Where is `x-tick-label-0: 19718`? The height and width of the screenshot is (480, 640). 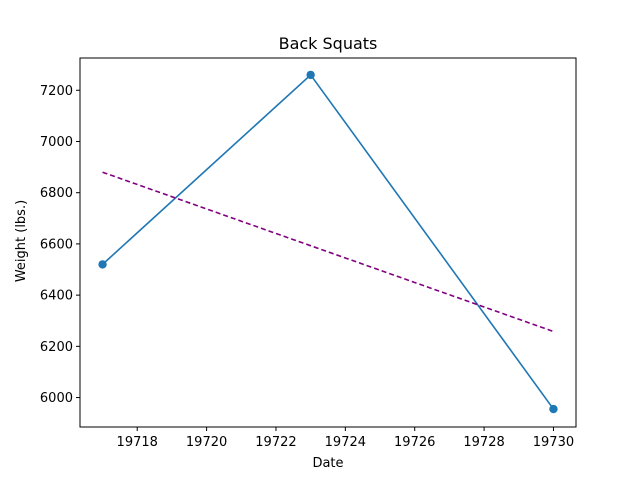 x-tick-label-0: 19718 is located at coordinates (137, 442).